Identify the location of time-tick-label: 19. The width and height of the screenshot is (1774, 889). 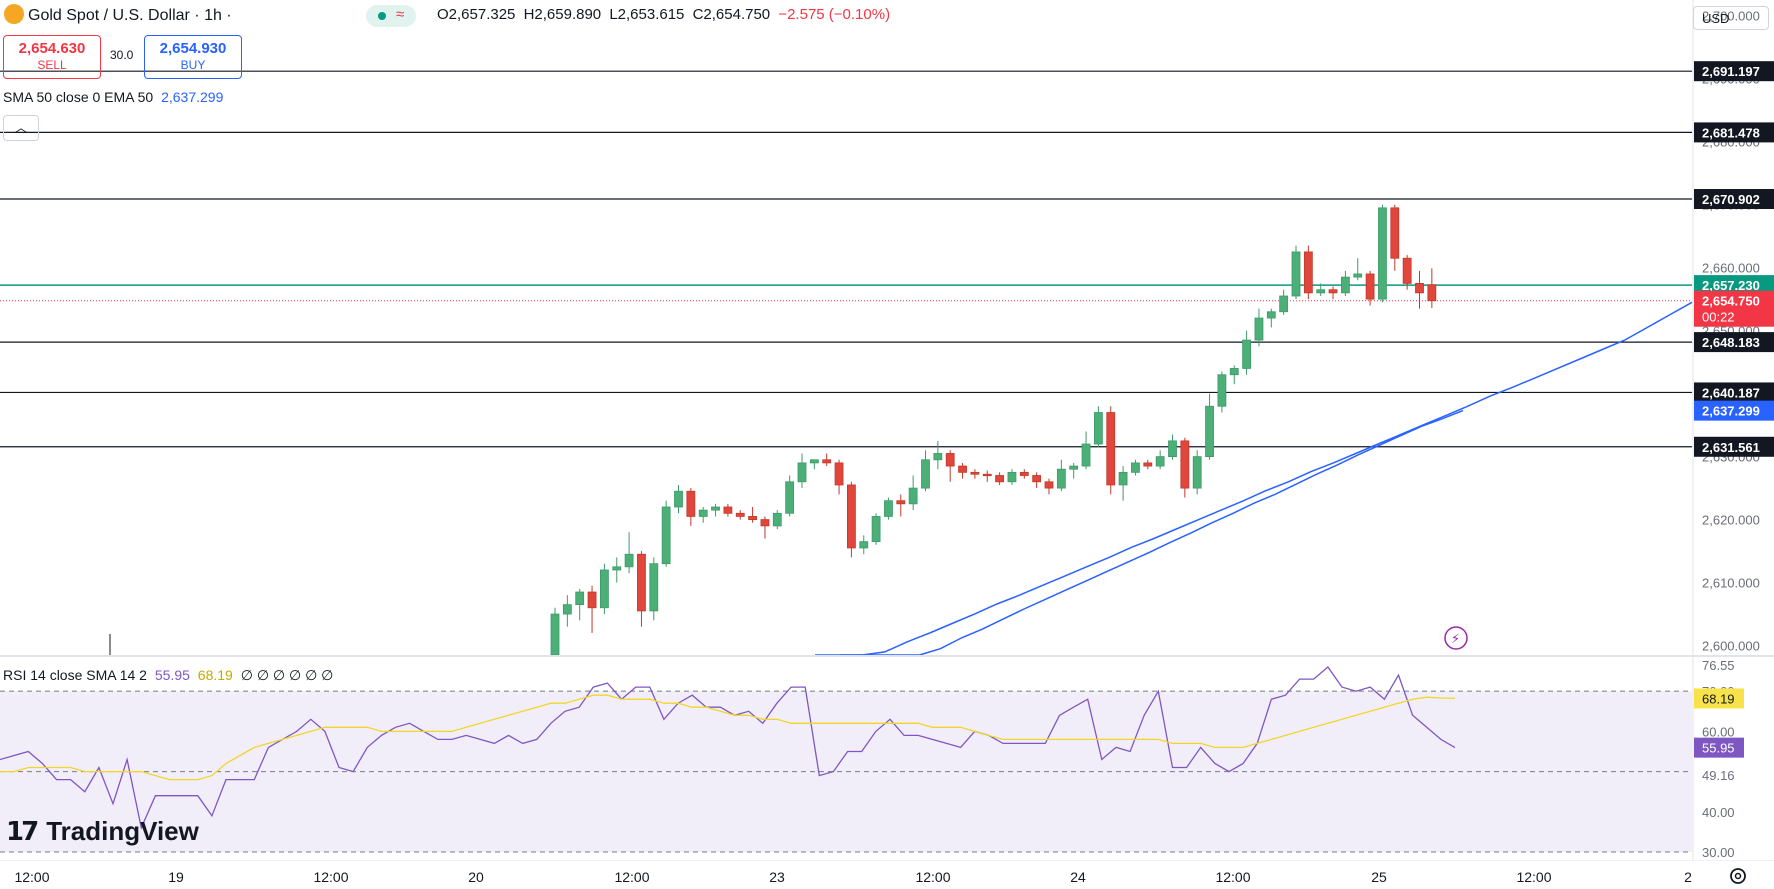
(176, 877).